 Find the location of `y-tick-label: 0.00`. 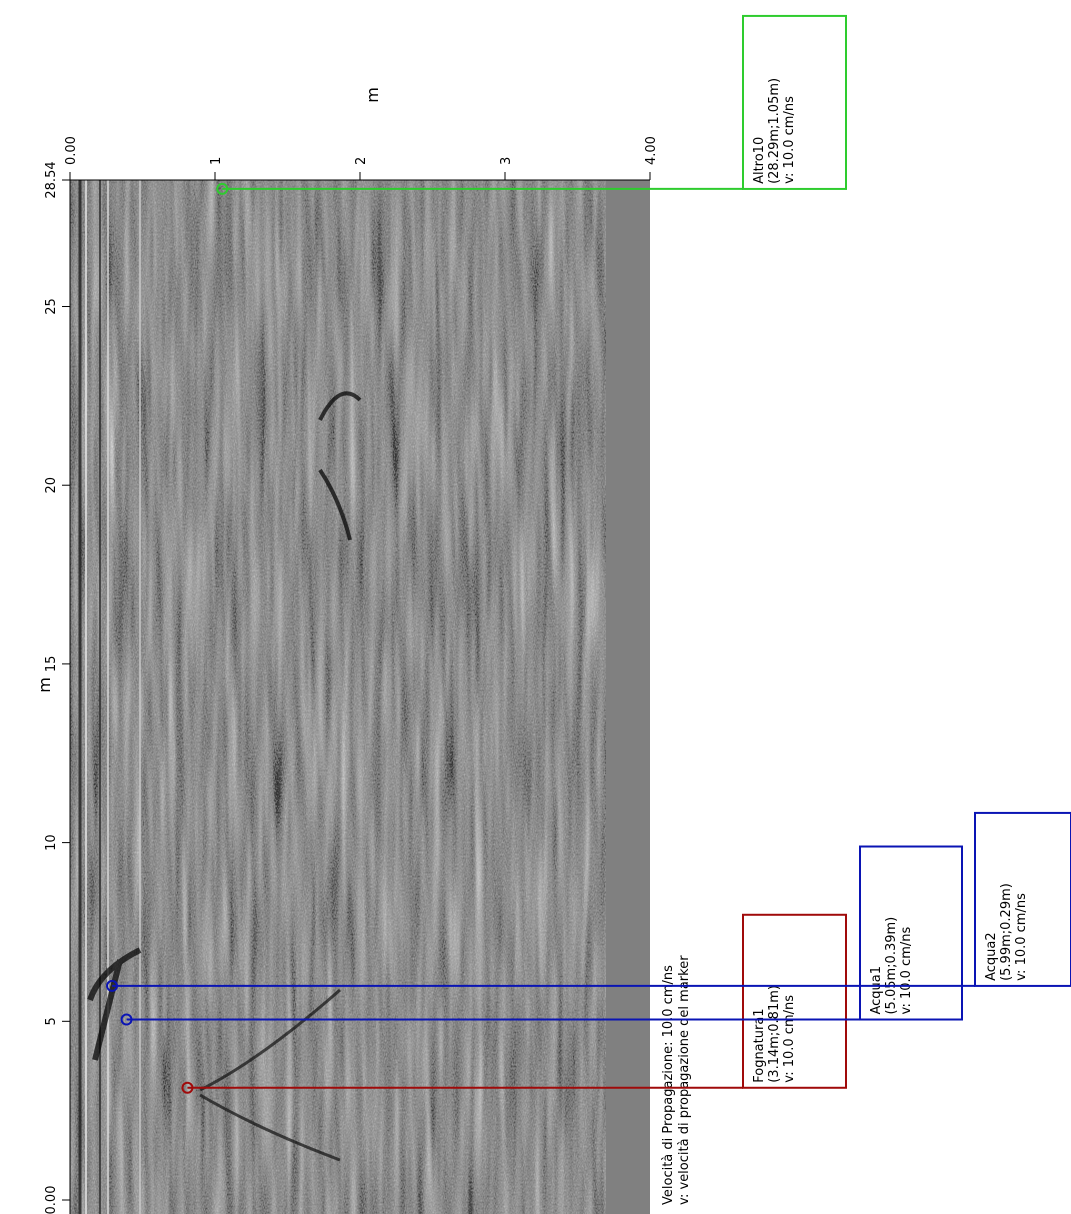

y-tick-label: 0.00 is located at coordinates (51, 1200).